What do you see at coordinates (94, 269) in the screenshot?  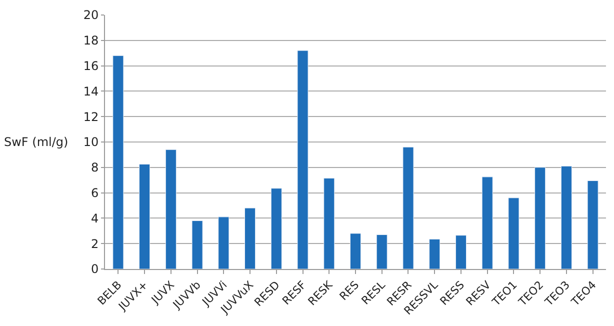 I see `y-tick-label: 0` at bounding box center [94, 269].